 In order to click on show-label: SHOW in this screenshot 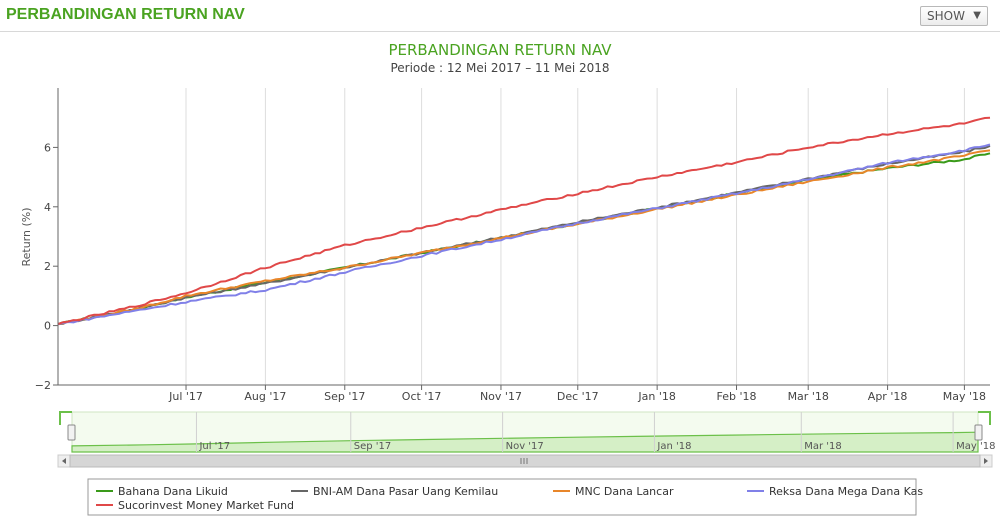, I will do `click(946, 16)`.